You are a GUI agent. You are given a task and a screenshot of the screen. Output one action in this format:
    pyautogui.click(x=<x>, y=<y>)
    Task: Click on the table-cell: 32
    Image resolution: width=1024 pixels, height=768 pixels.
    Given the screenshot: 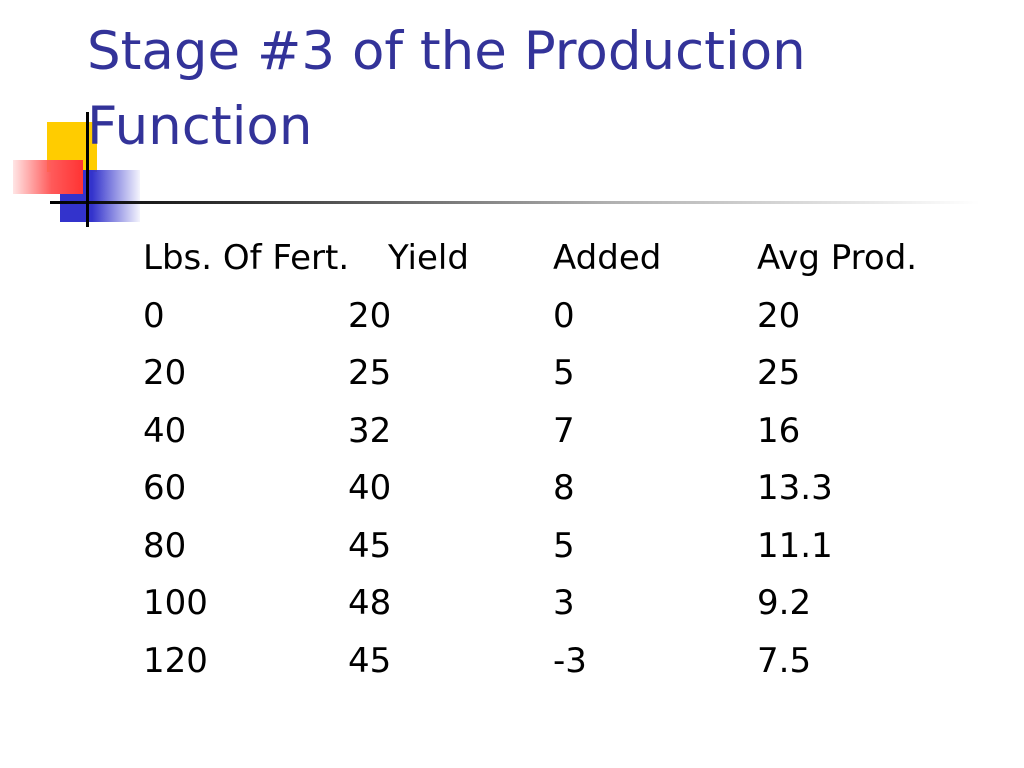 What is the action you would take?
    pyautogui.click(x=370, y=430)
    